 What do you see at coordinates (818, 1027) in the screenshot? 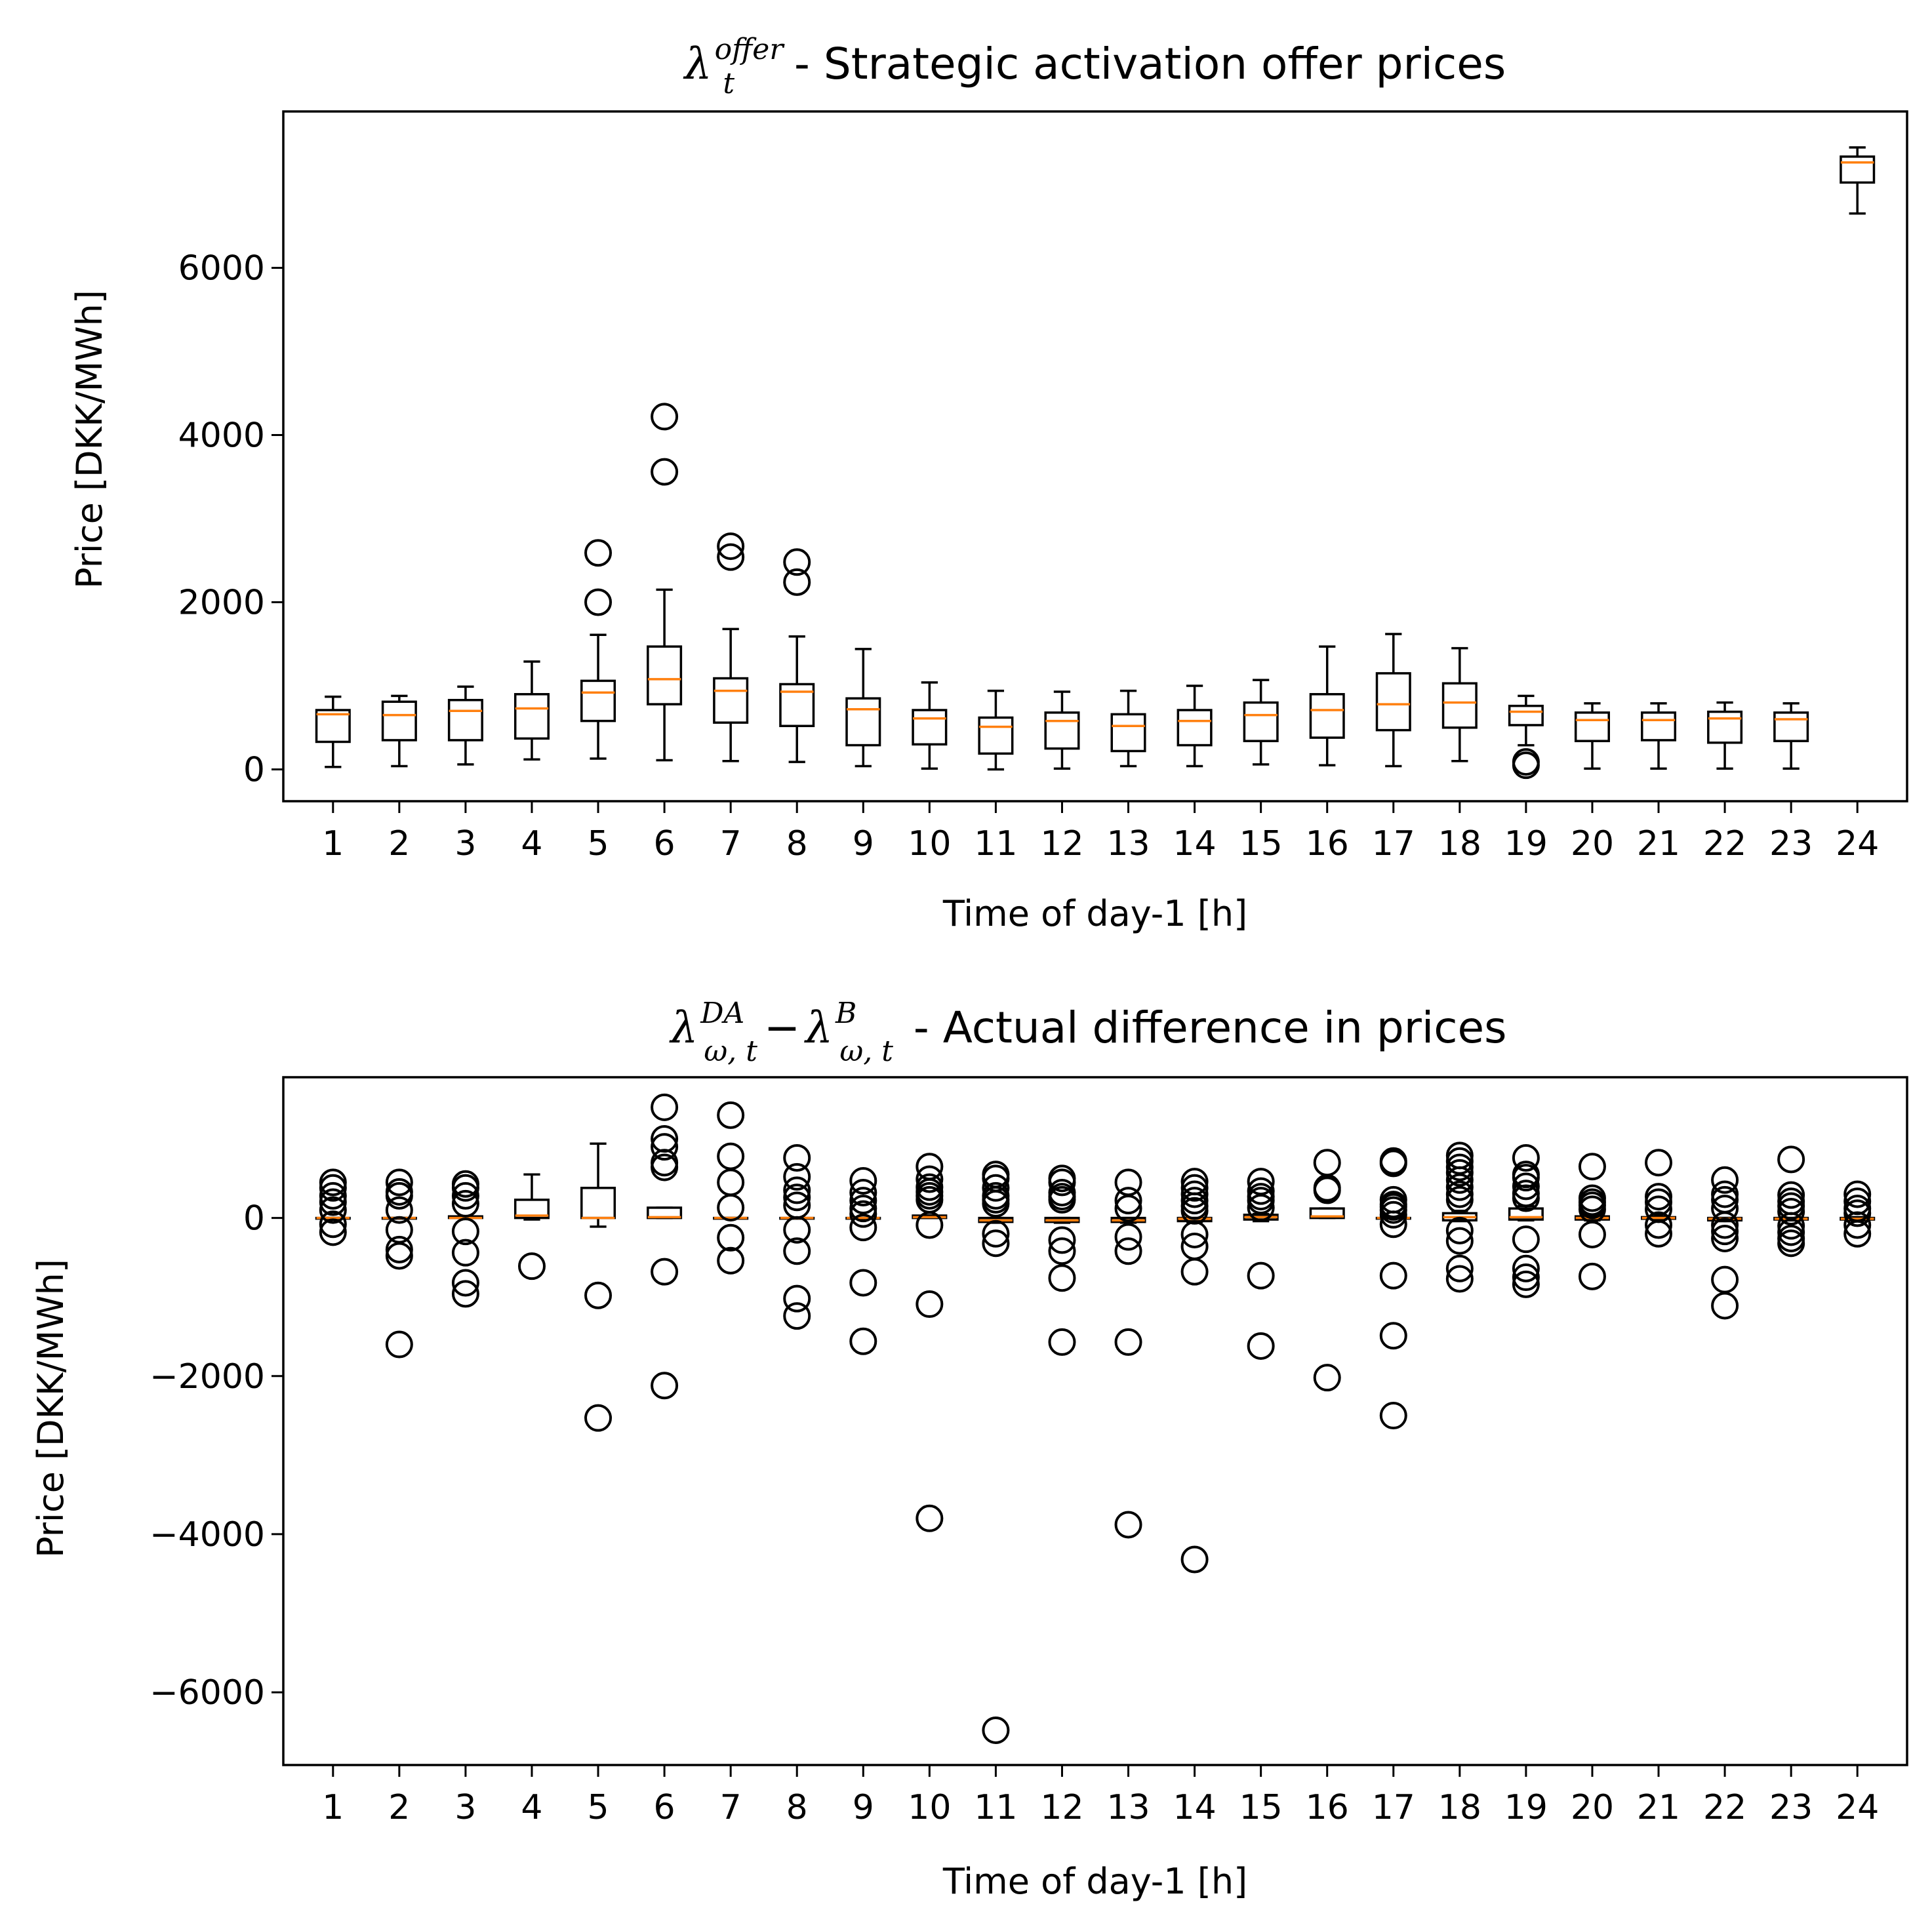
I see `title-lambda-symbol-2: λ` at bounding box center [818, 1027].